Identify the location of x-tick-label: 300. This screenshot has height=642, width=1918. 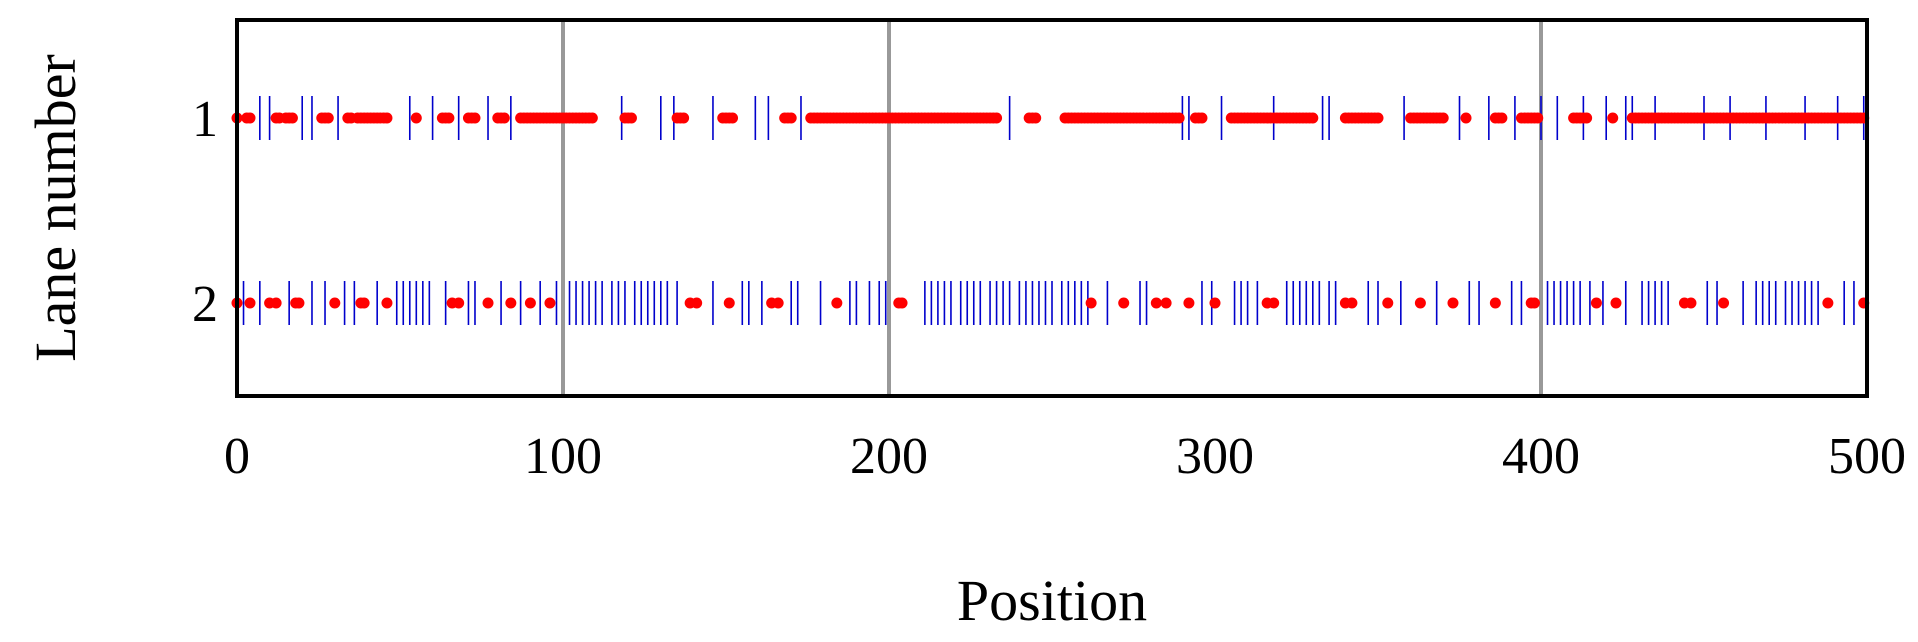
(1215, 456).